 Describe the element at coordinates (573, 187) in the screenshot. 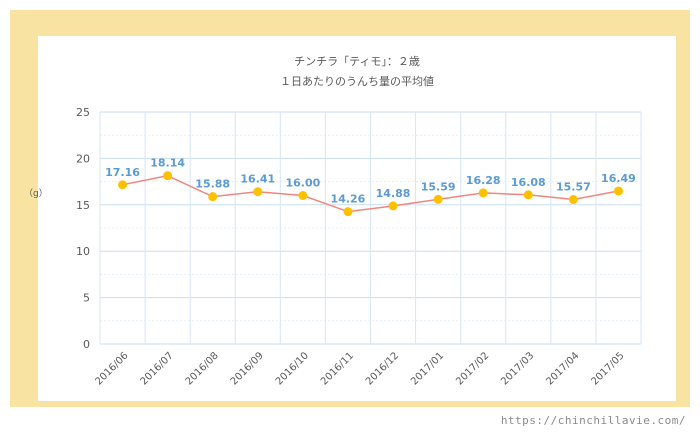

I see `data-label: 15.57` at that location.